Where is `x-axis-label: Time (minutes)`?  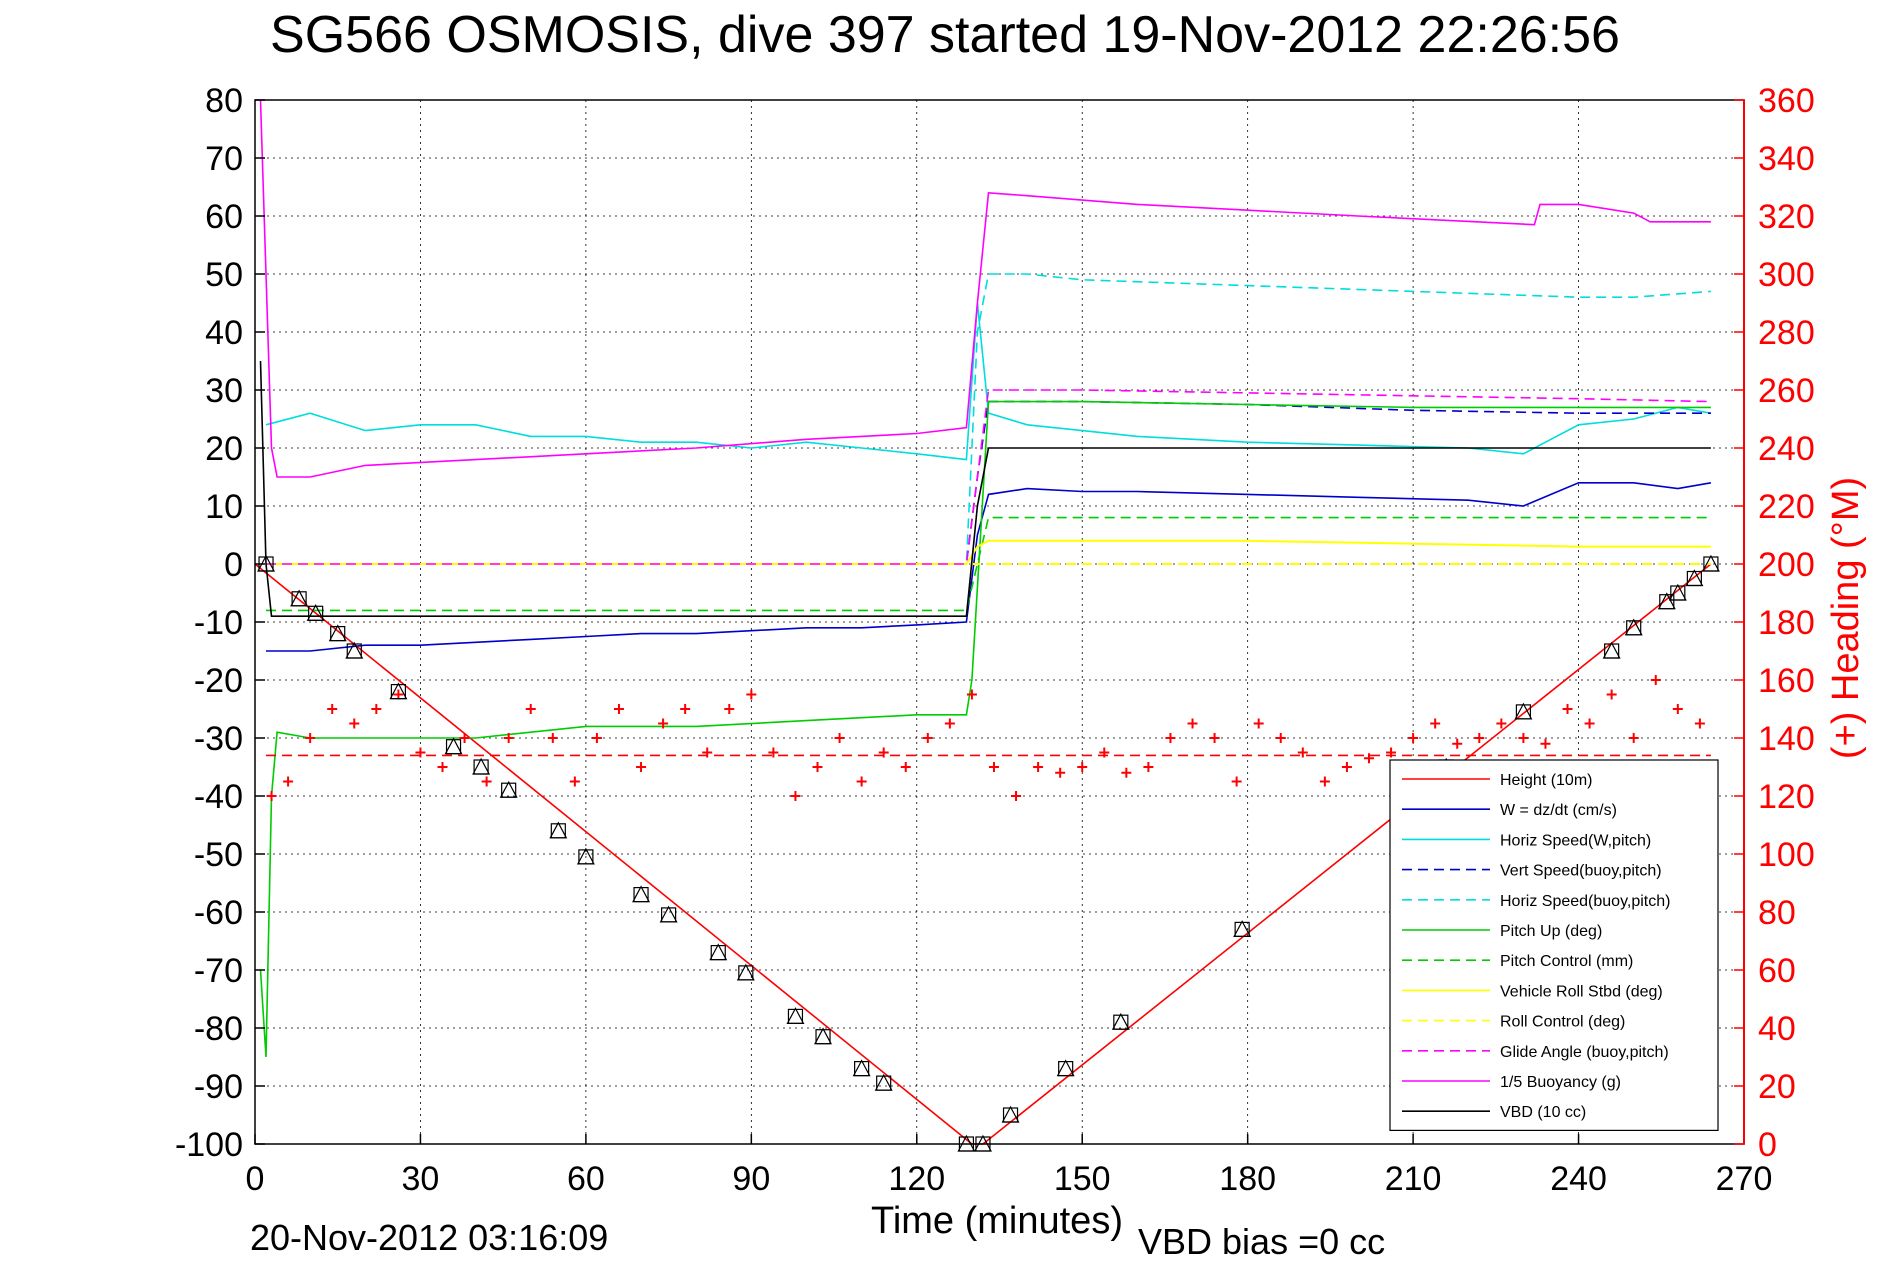
x-axis-label: Time (minutes) is located at coordinates (997, 1221).